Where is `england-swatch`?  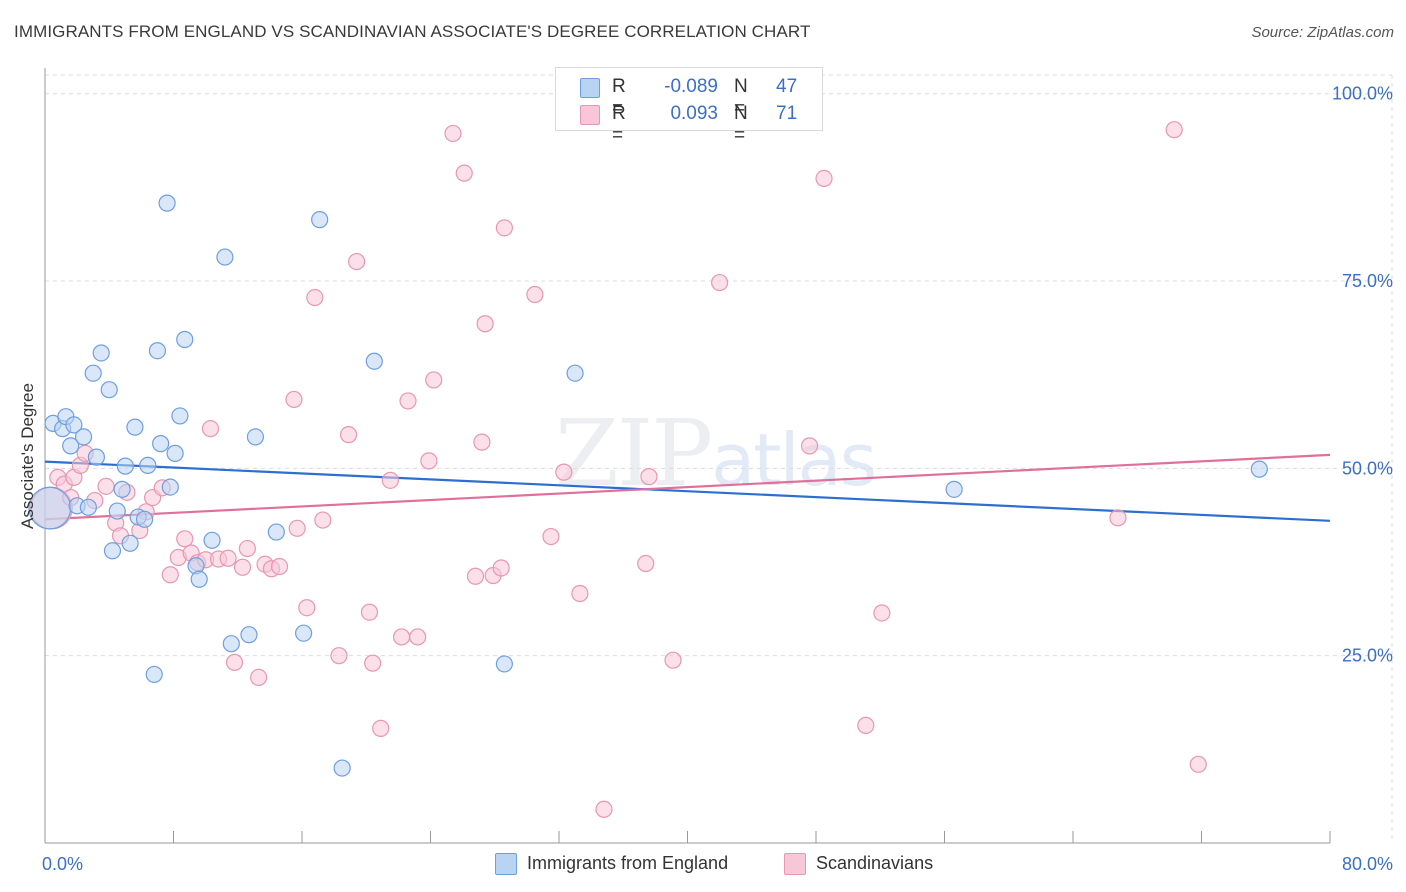
england-swatch is located at coordinates (590, 88).